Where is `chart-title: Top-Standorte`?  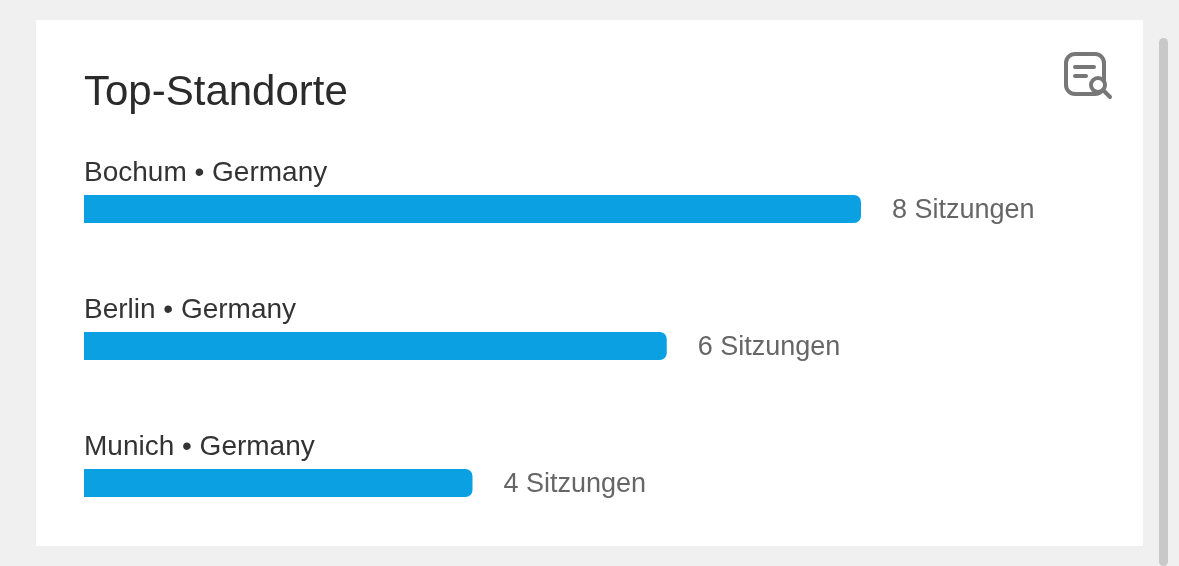
chart-title: Top-Standorte is located at coordinates (216, 91).